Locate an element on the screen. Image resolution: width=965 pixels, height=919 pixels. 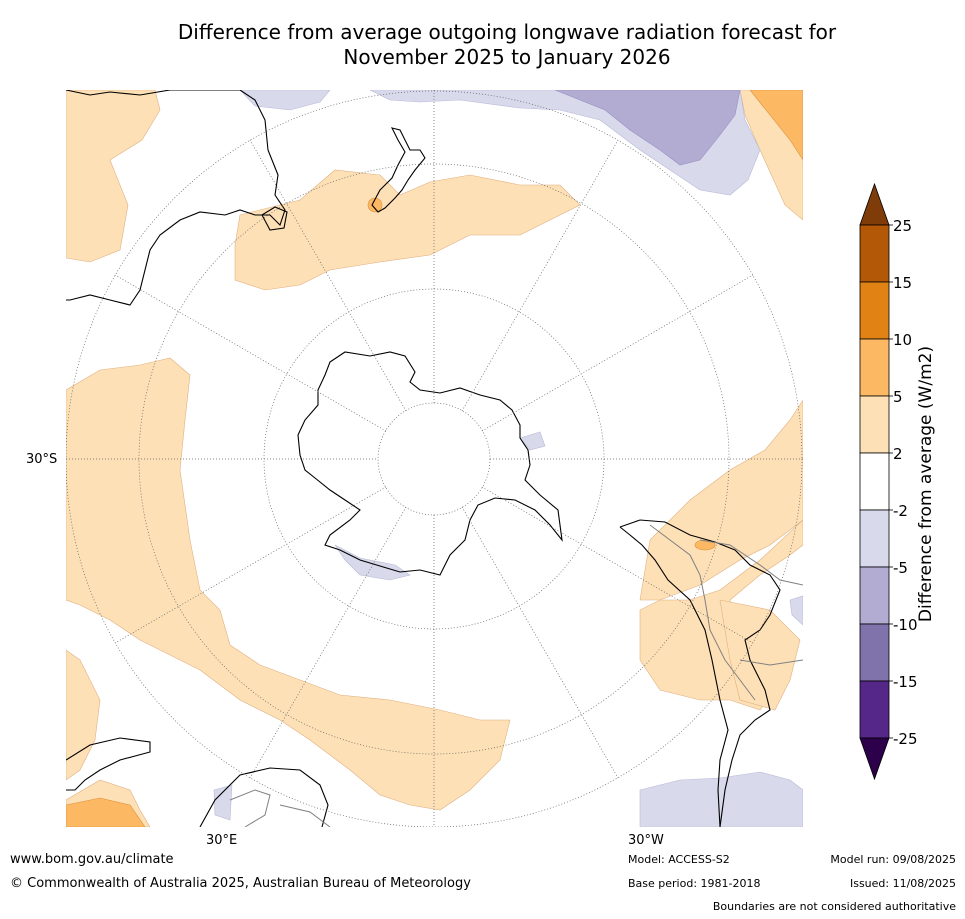
lon-label-30e: 30°E is located at coordinates (222, 840).